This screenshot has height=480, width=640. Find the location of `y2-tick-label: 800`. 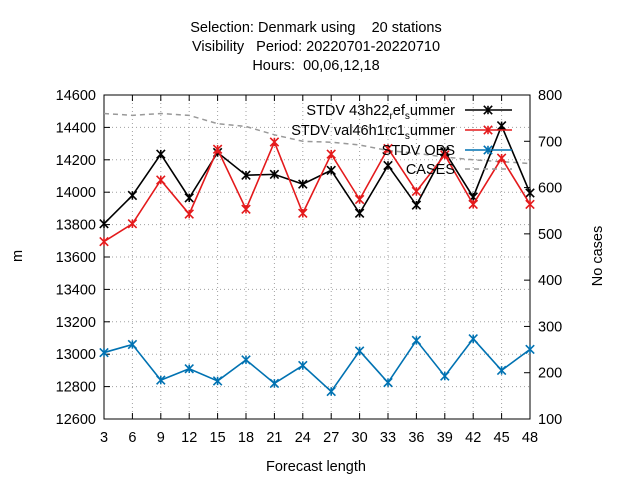

y2-tick-label: 800 is located at coordinates (550, 96).